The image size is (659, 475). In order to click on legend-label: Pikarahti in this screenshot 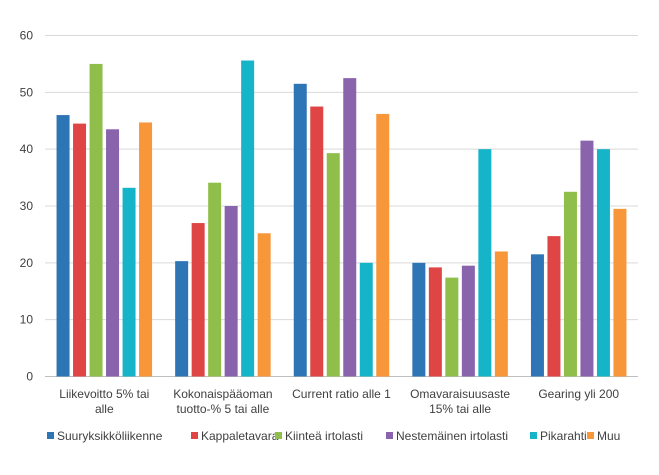, I will do `click(563, 436)`.